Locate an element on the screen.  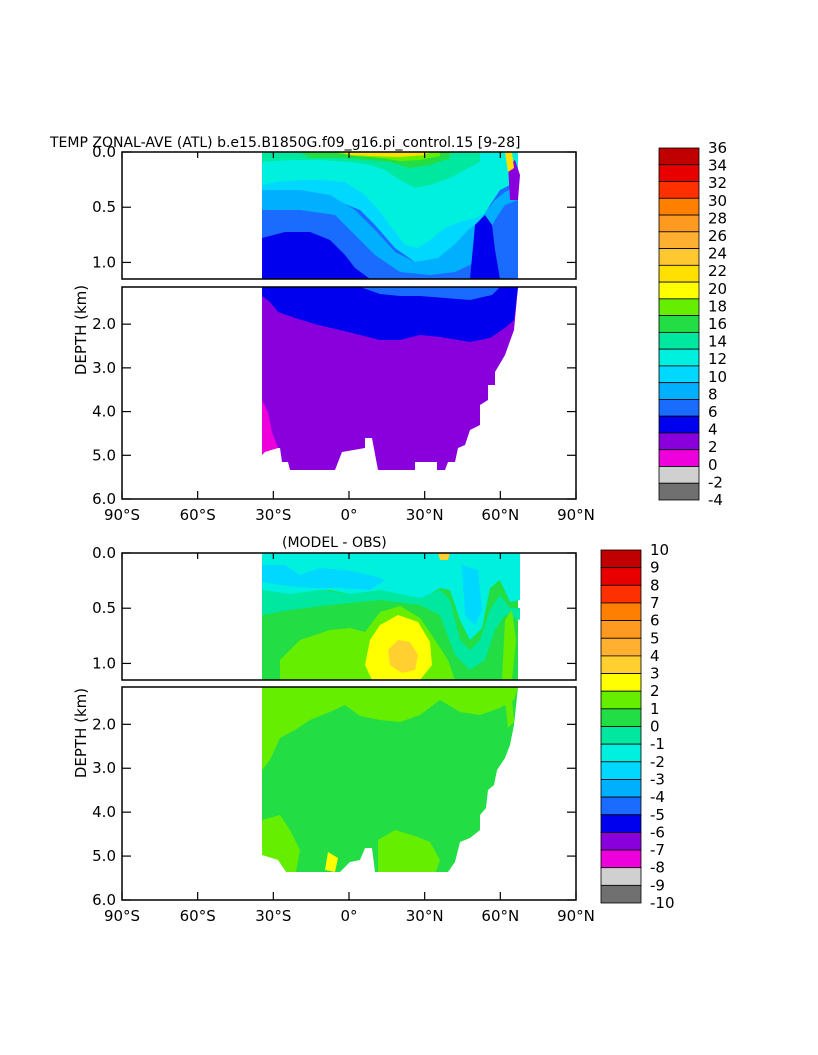
plot-area-upper is located at coordinates (349, 616).